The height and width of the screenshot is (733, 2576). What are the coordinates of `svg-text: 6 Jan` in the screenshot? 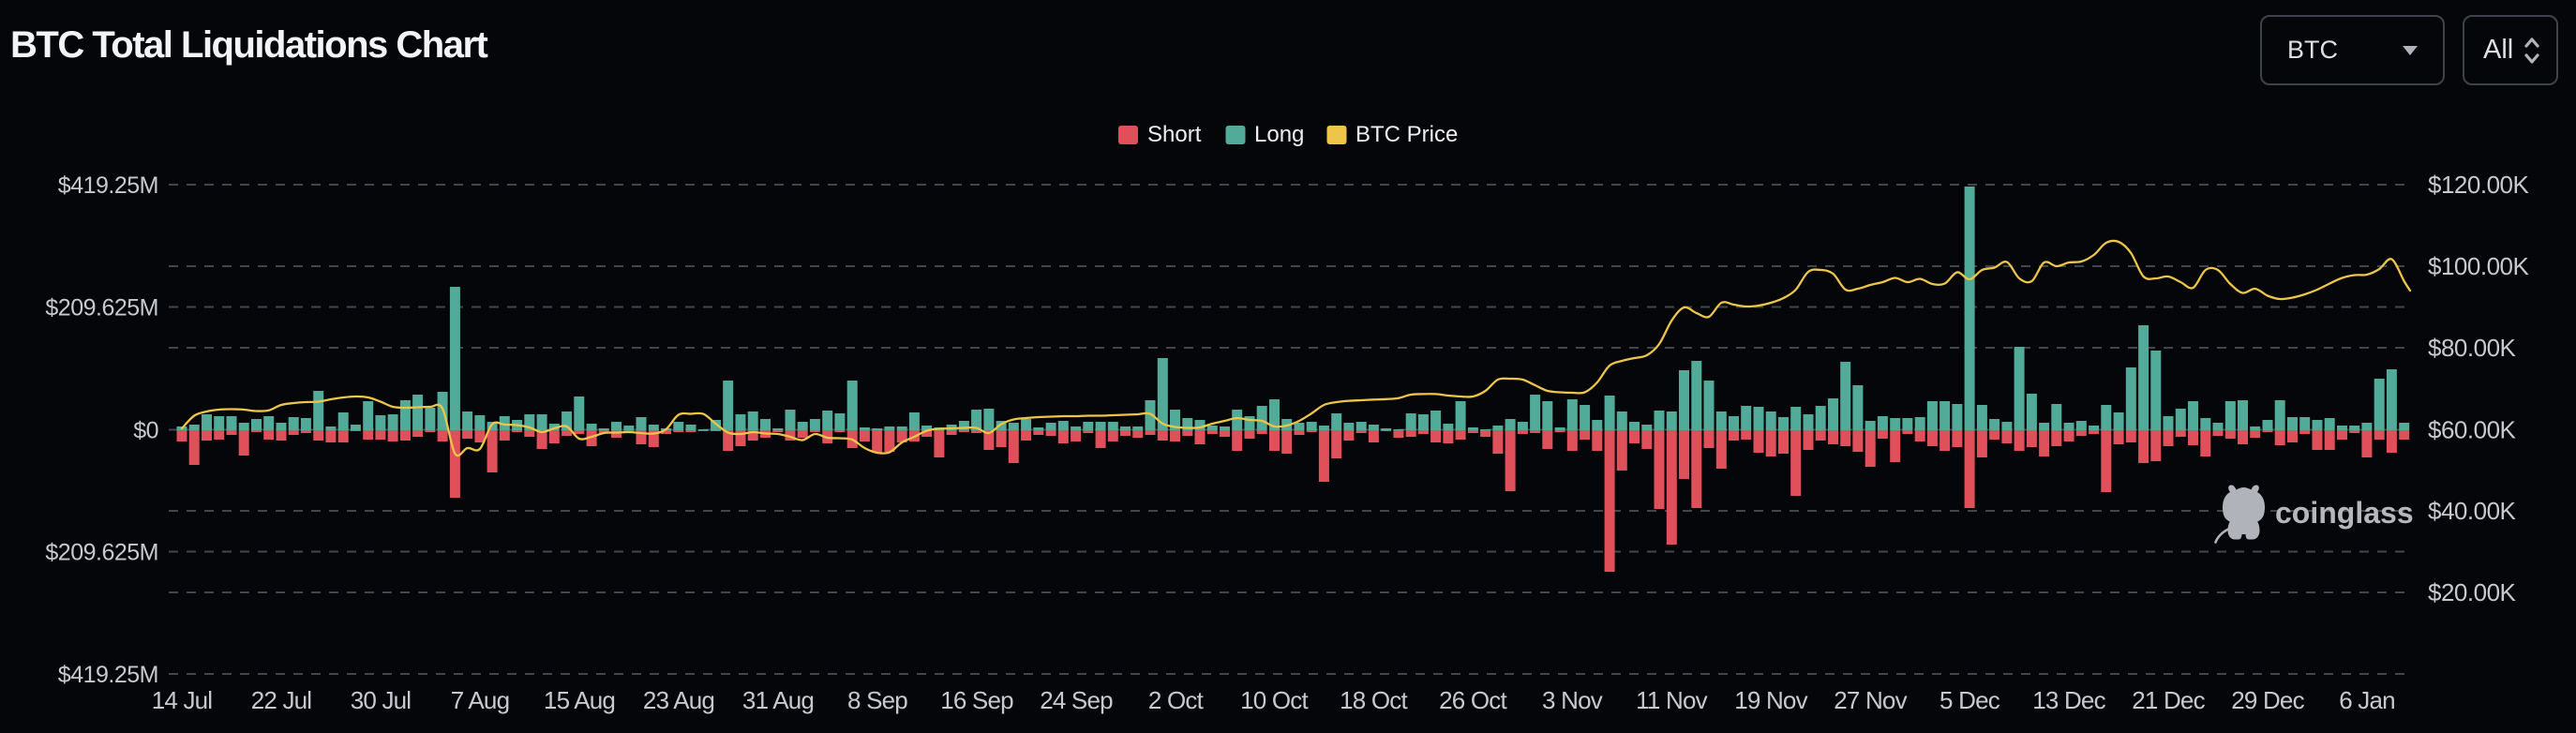 It's located at (2367, 700).